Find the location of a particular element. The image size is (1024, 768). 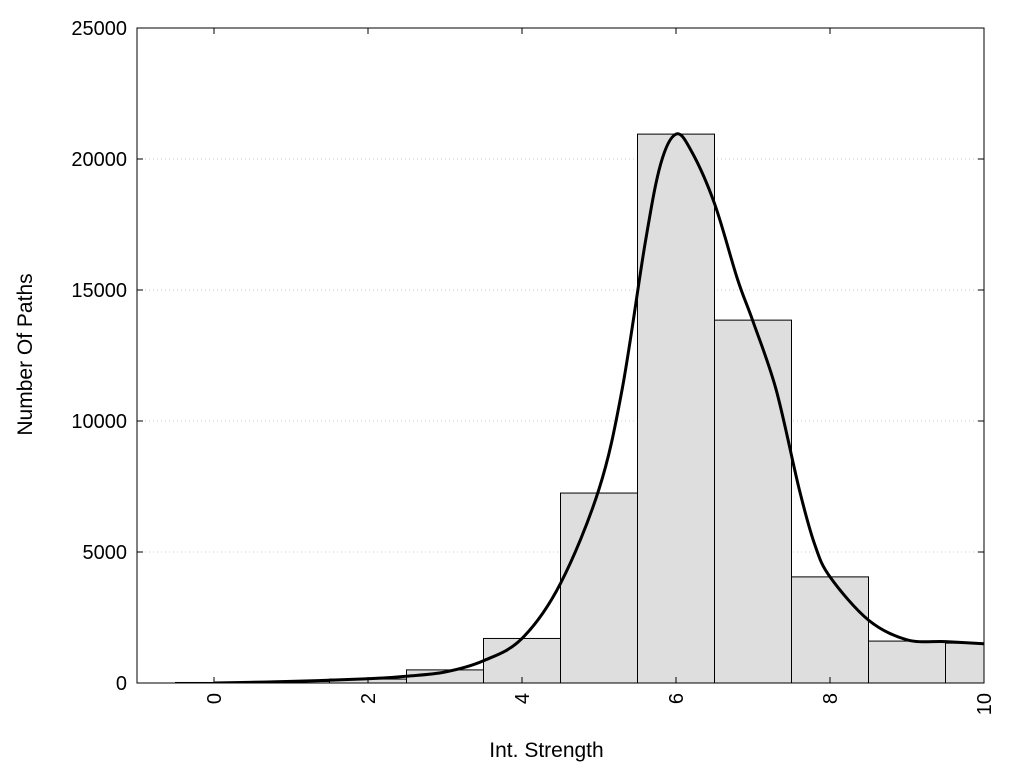

y-tick-label: 5000 is located at coordinates (105, 553).